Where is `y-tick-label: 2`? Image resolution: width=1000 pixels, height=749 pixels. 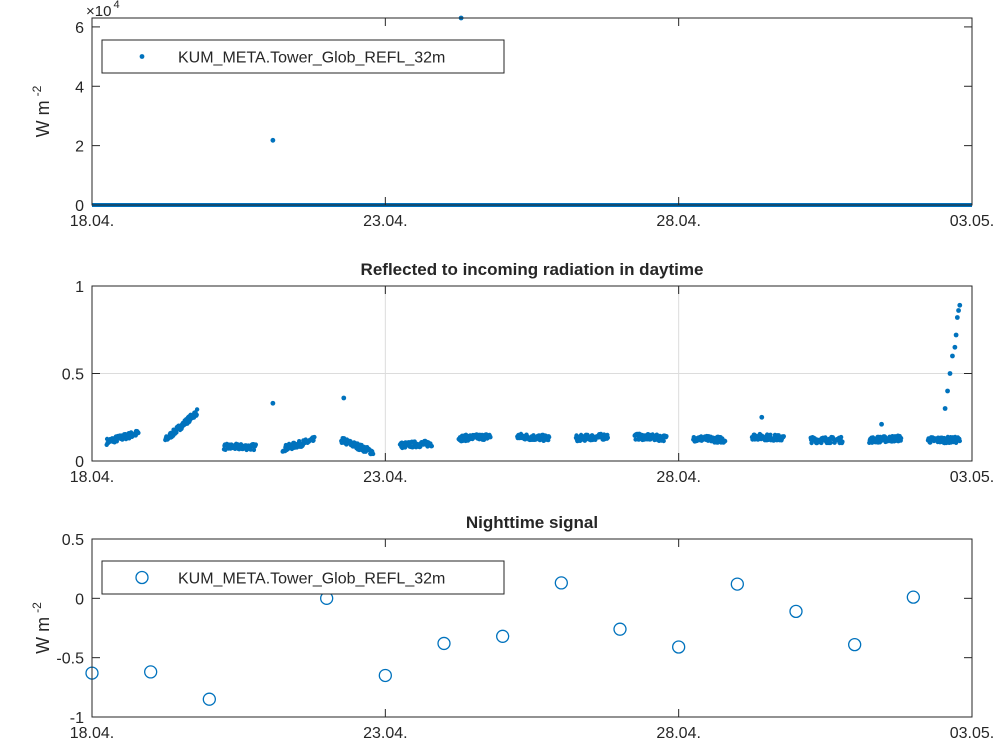
y-tick-label: 2 is located at coordinates (79, 147).